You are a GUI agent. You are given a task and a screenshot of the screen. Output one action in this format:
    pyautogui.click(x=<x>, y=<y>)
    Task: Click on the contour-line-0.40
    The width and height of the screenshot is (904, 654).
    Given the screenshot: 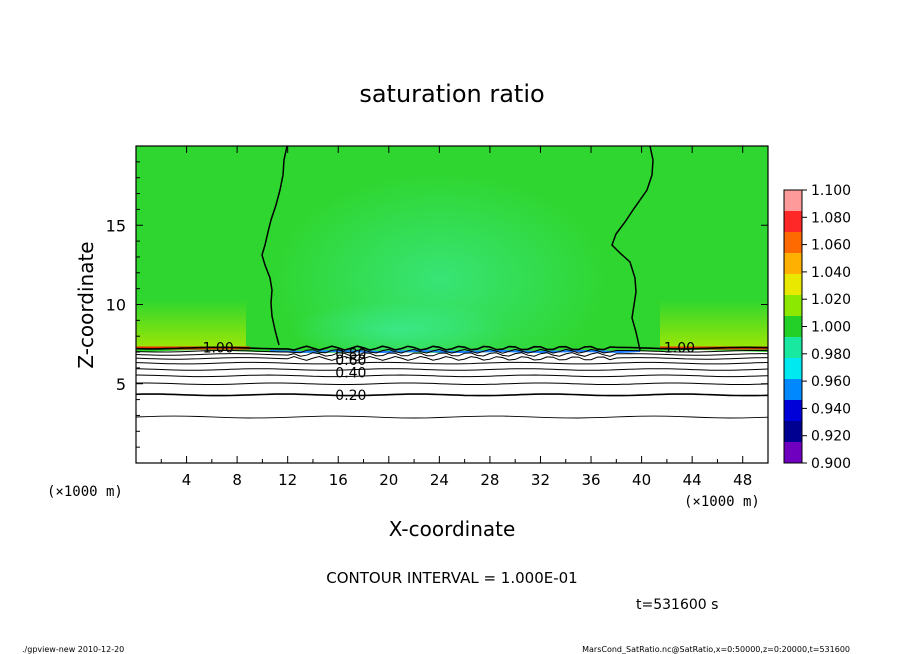 What is the action you would take?
    pyautogui.click(x=452, y=376)
    